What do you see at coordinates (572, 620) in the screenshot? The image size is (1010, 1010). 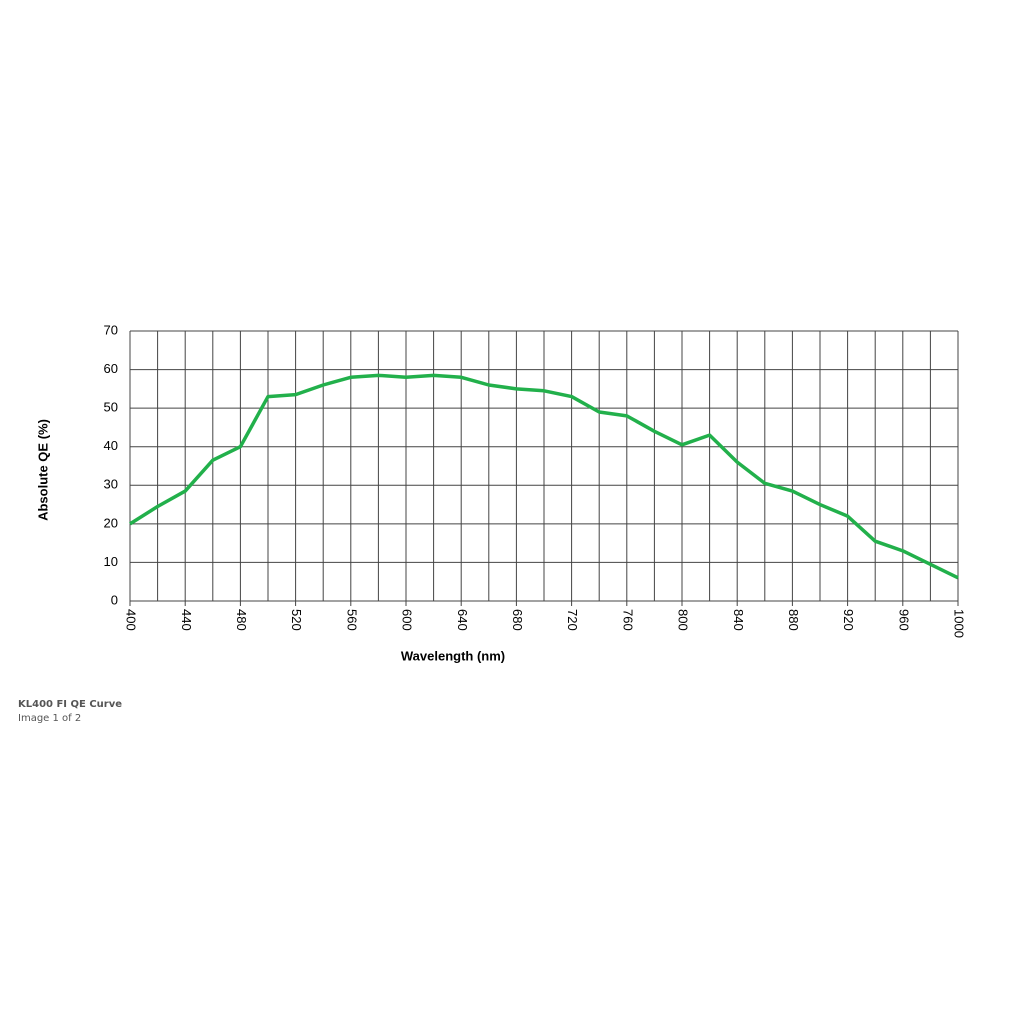 I see `x-tick-label: 720` at bounding box center [572, 620].